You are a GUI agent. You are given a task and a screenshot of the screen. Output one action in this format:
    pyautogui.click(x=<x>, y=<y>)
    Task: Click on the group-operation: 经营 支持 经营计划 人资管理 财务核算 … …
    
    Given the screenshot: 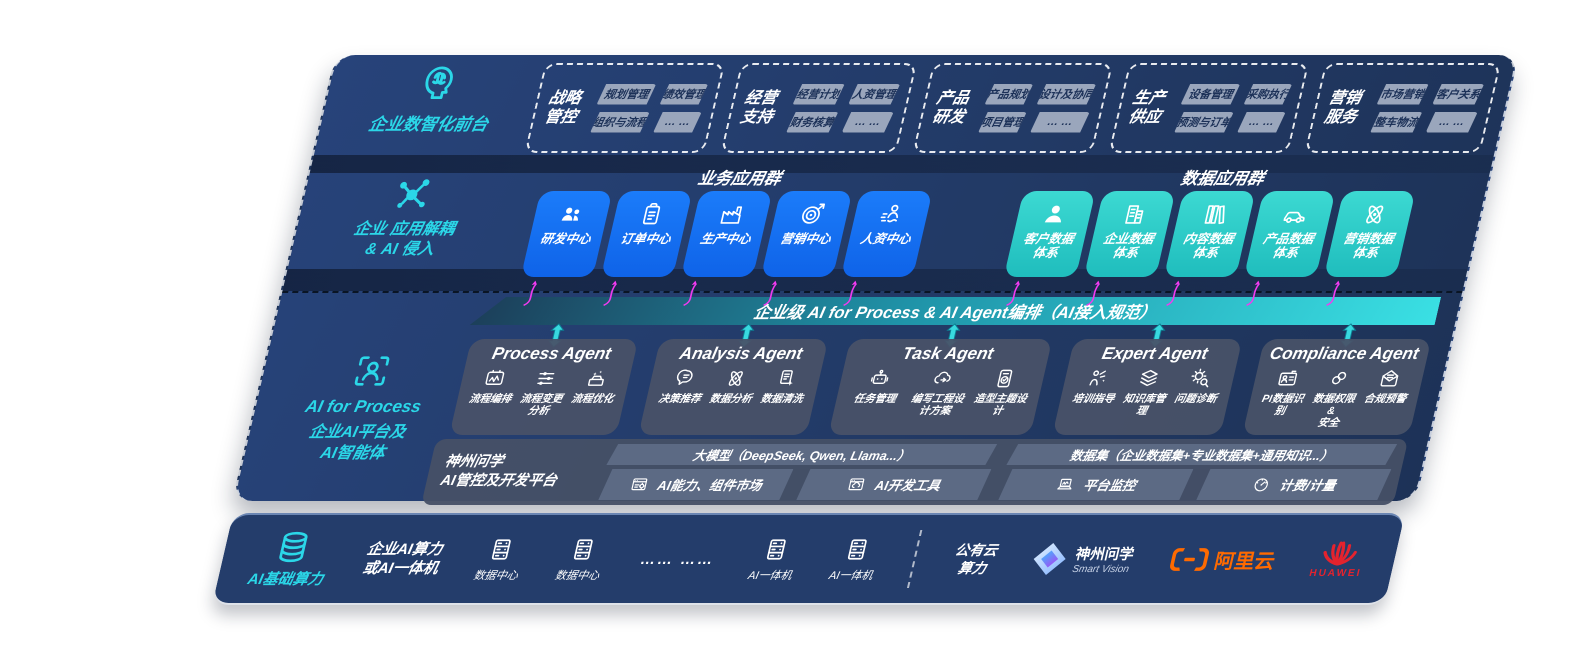 What is the action you would take?
    pyautogui.click(x=819, y=108)
    